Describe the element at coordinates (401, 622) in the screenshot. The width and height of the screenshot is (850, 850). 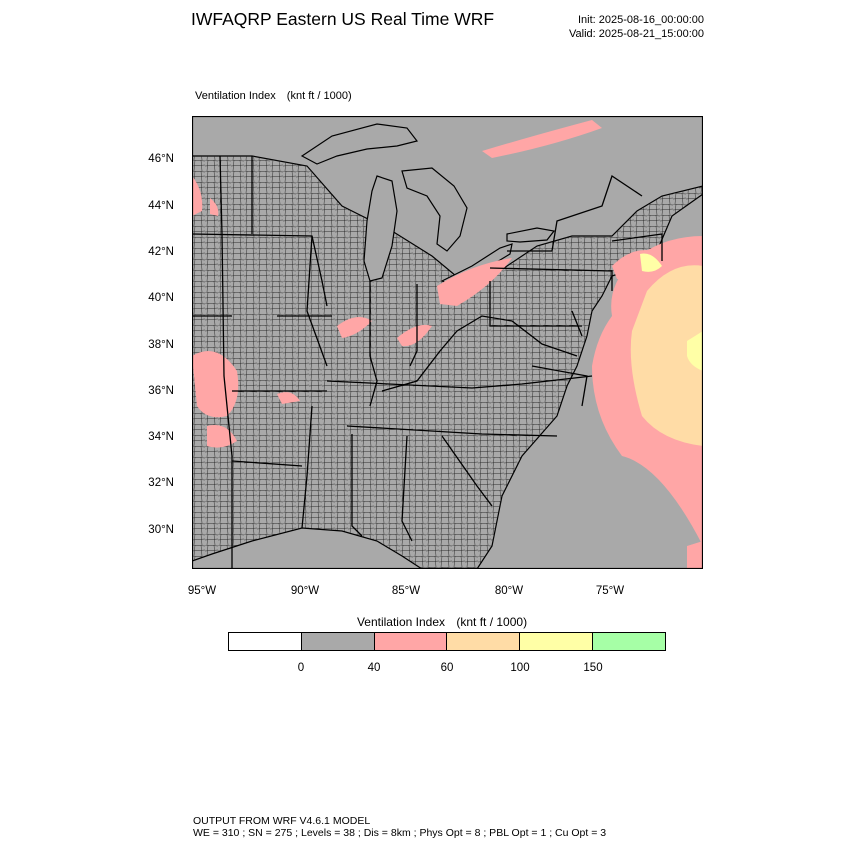
I see `colorbar-title-name: Ventilation Index` at that location.